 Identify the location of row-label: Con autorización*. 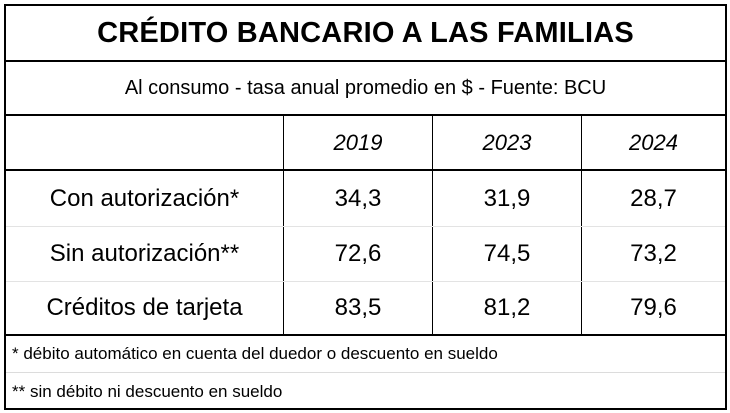
(144, 198).